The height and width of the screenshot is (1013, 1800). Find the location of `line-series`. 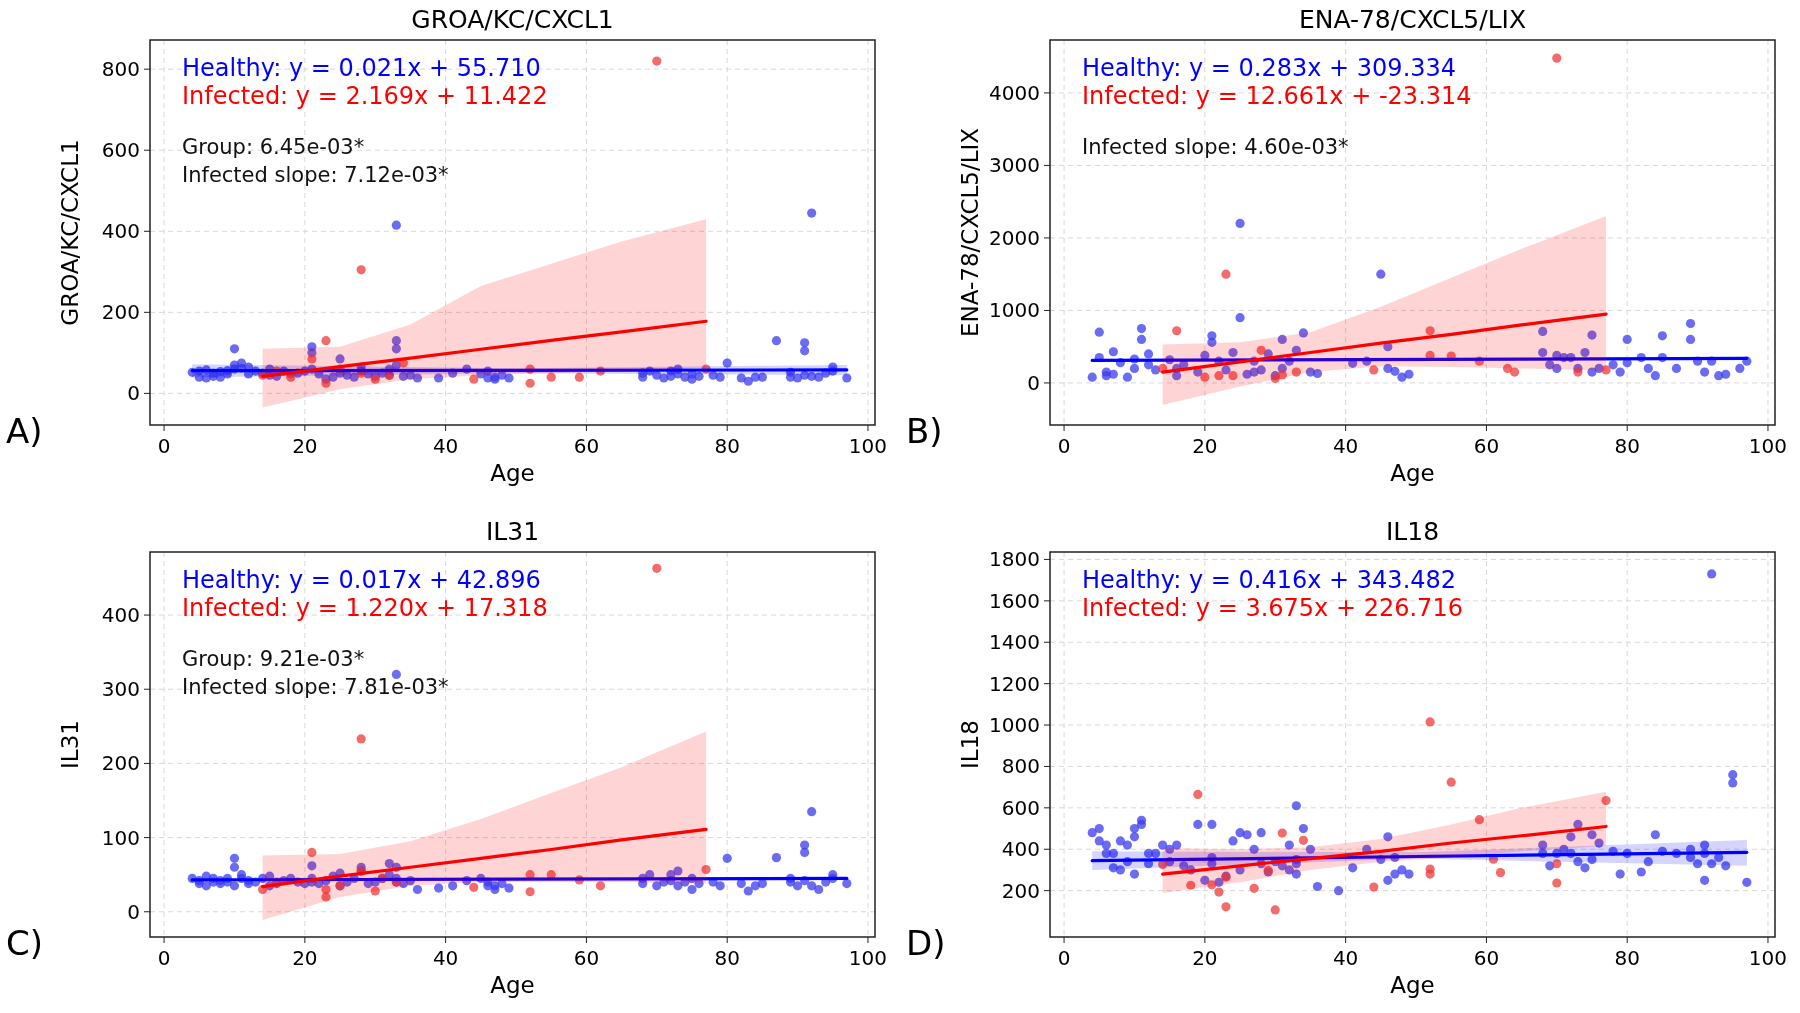

line-series is located at coordinates (1384, 850).